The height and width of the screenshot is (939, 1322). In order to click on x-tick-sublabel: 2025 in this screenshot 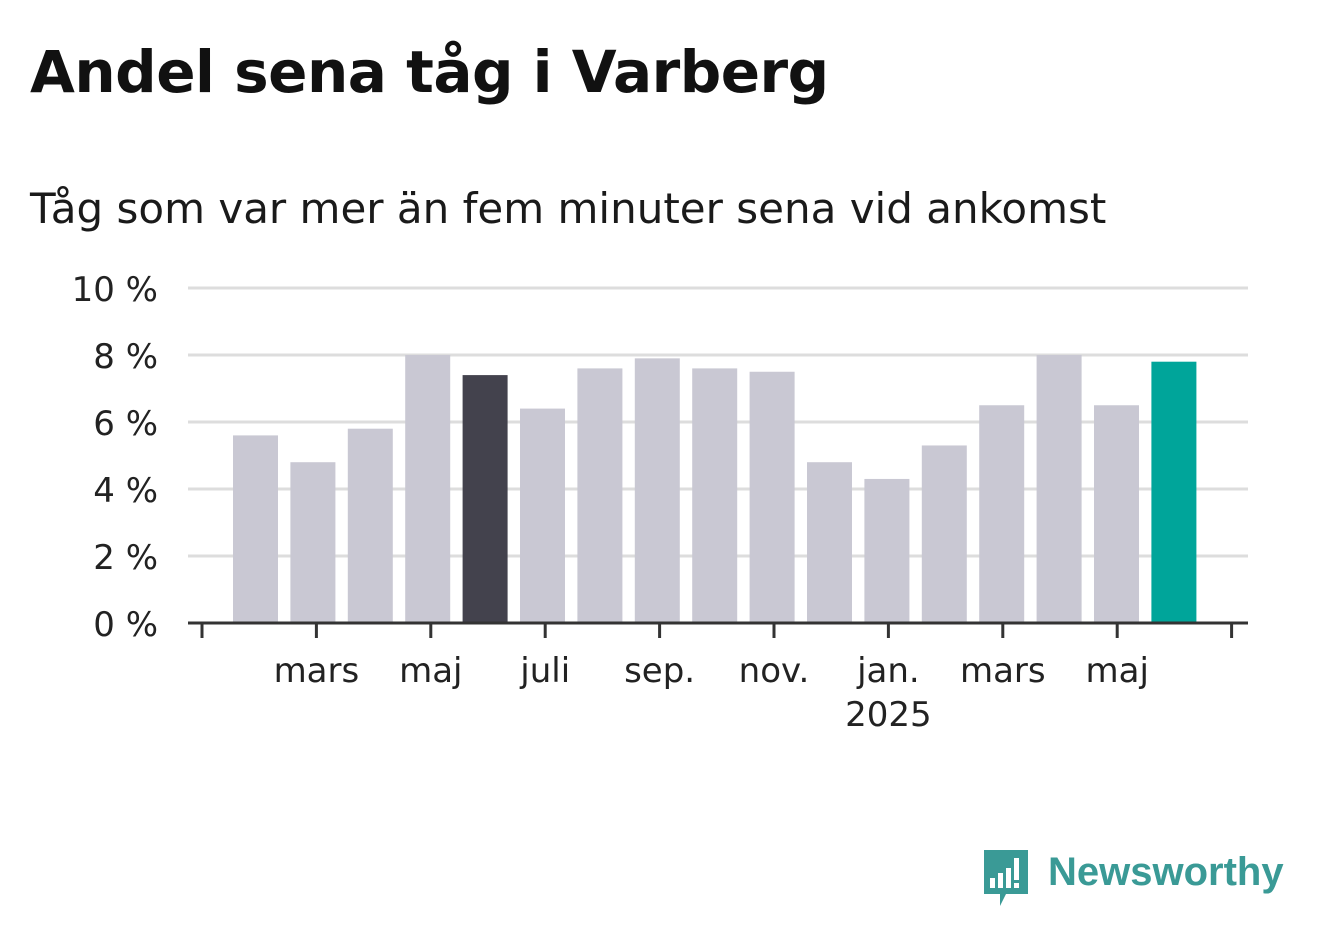, I will do `click(888, 715)`.